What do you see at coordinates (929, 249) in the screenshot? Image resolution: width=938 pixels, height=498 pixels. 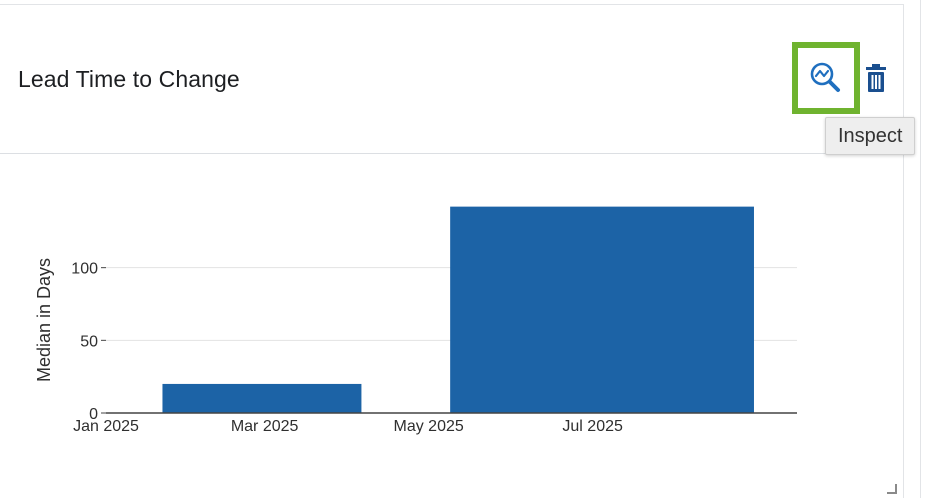 I see `adjacent-panel-edge` at bounding box center [929, 249].